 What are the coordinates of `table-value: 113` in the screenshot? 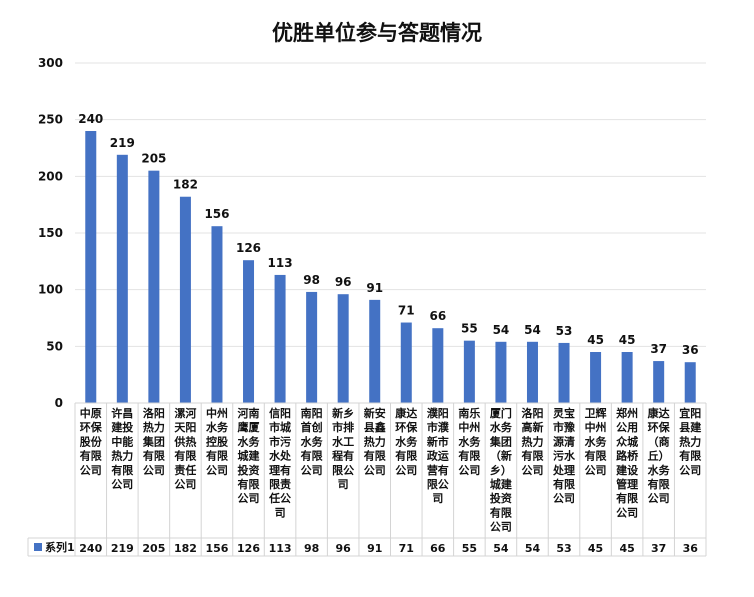 It's located at (280, 548).